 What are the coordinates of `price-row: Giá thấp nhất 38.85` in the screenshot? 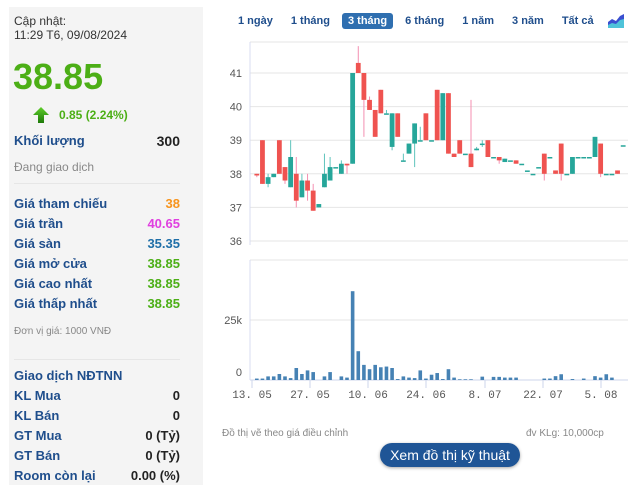 It's located at (97, 303).